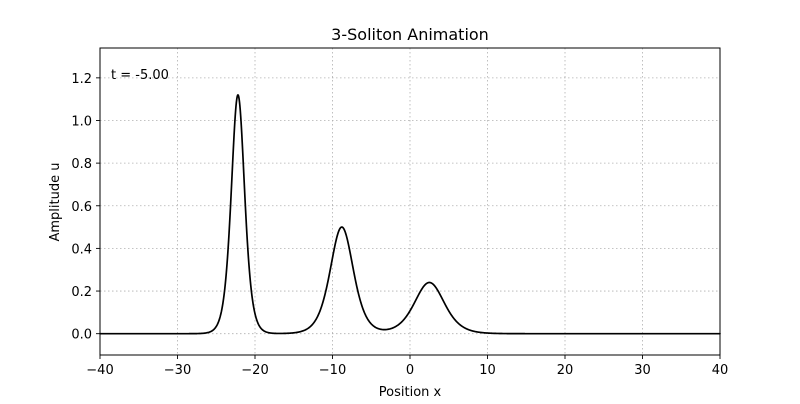 The width and height of the screenshot is (800, 404). I want to click on x-tick-label: −40, so click(99, 370).